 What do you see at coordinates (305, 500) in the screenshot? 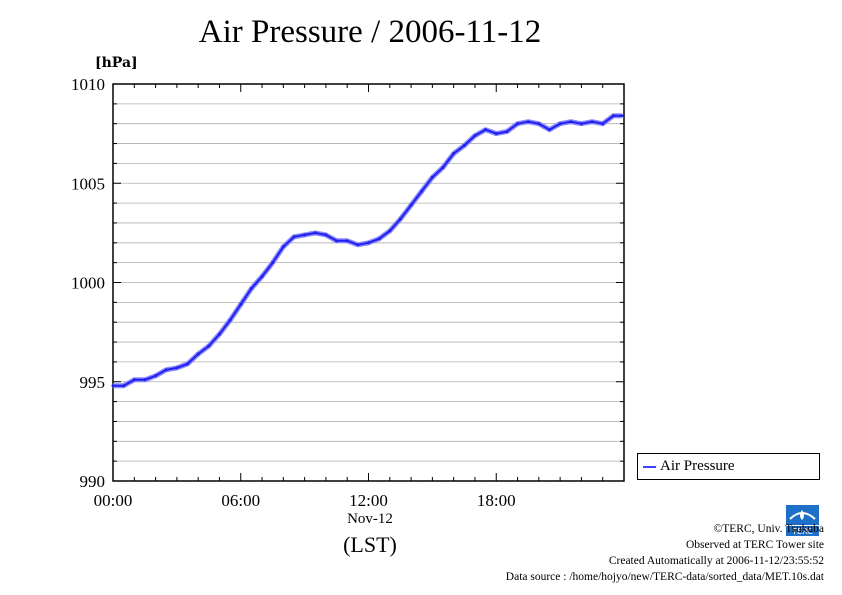
I see `x-tick-labels: 00:00 06:00 12:00 18:00` at bounding box center [305, 500].